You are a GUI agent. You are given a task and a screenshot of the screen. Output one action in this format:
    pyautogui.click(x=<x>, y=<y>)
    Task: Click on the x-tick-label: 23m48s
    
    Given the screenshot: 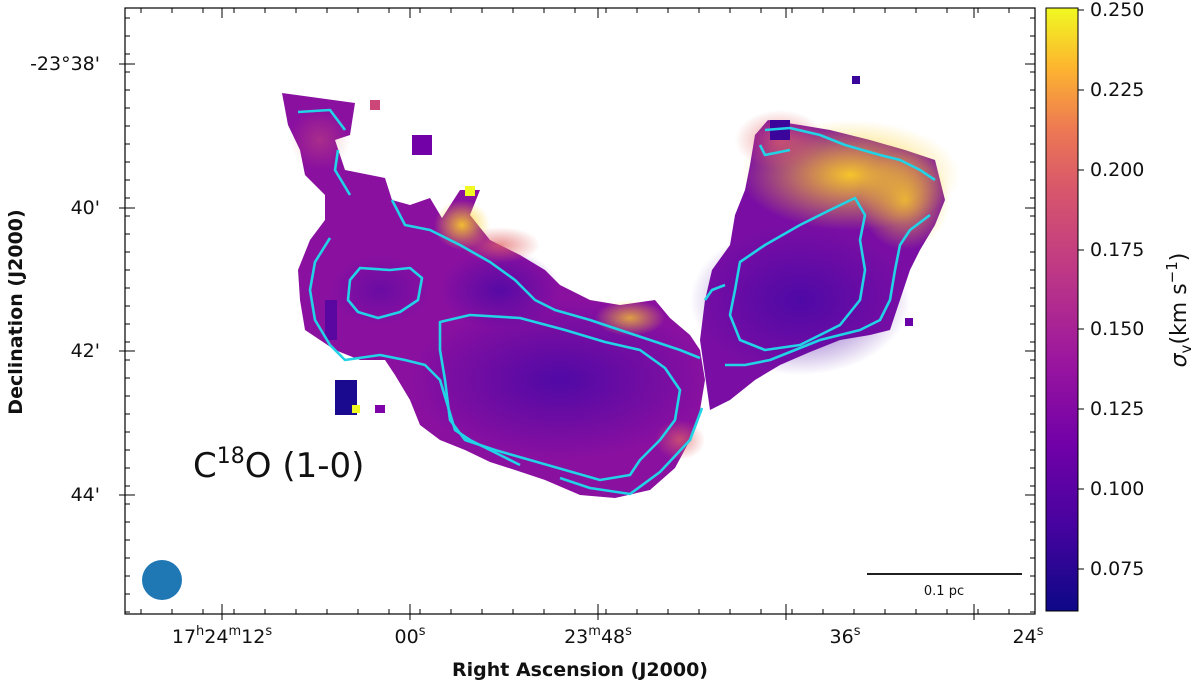 What is the action you would take?
    pyautogui.click(x=598, y=636)
    